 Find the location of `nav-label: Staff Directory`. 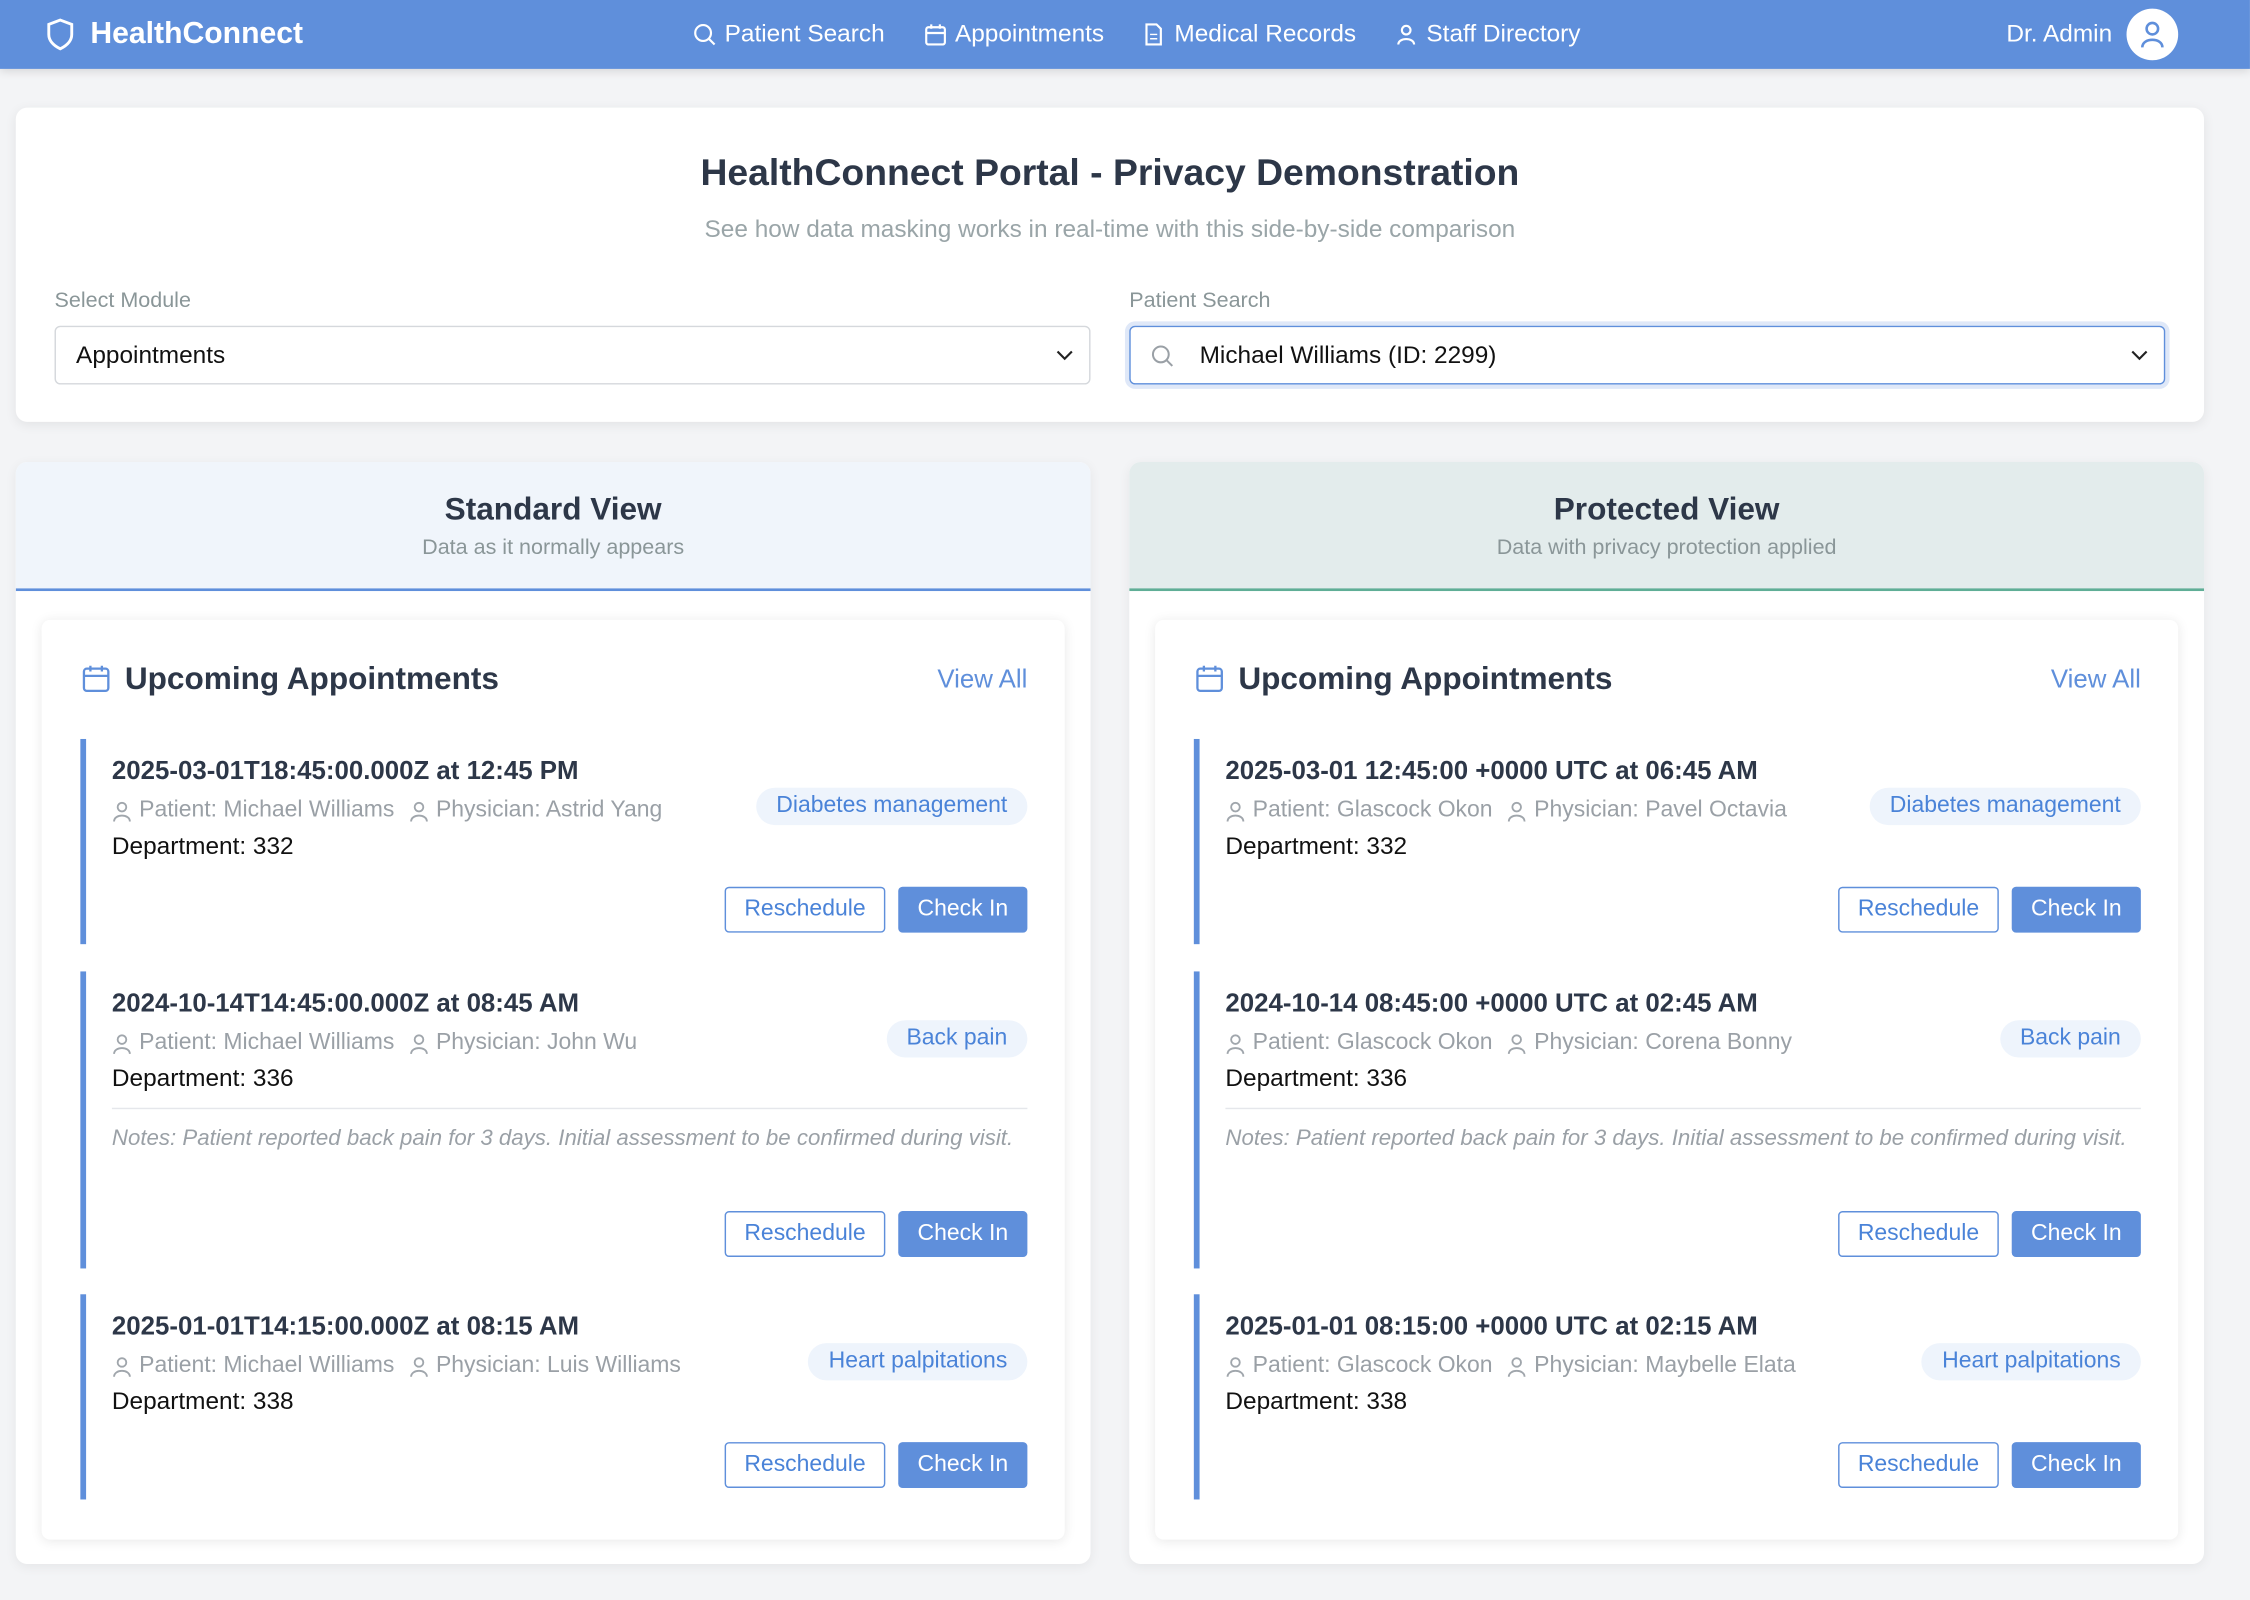

nav-label: Staff Directory is located at coordinates (1503, 34).